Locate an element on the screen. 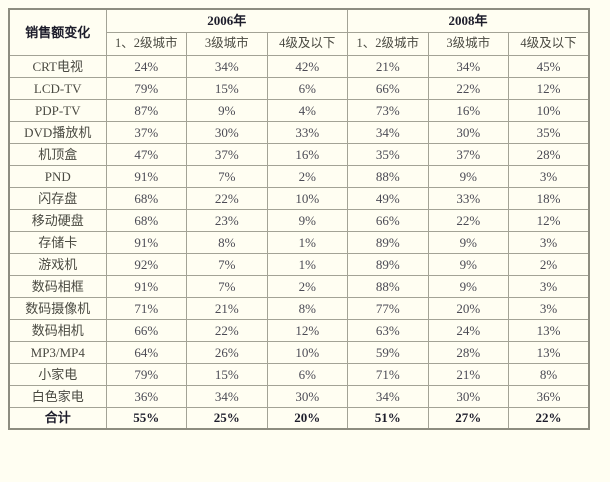  value-cell: 36% is located at coordinates (146, 396).